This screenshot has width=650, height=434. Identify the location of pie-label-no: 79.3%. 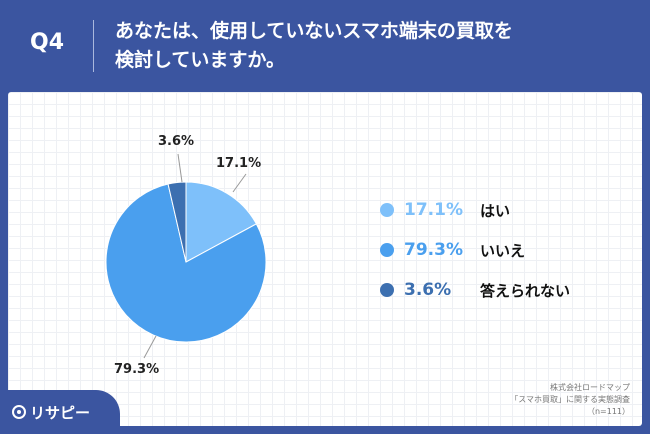
(137, 369).